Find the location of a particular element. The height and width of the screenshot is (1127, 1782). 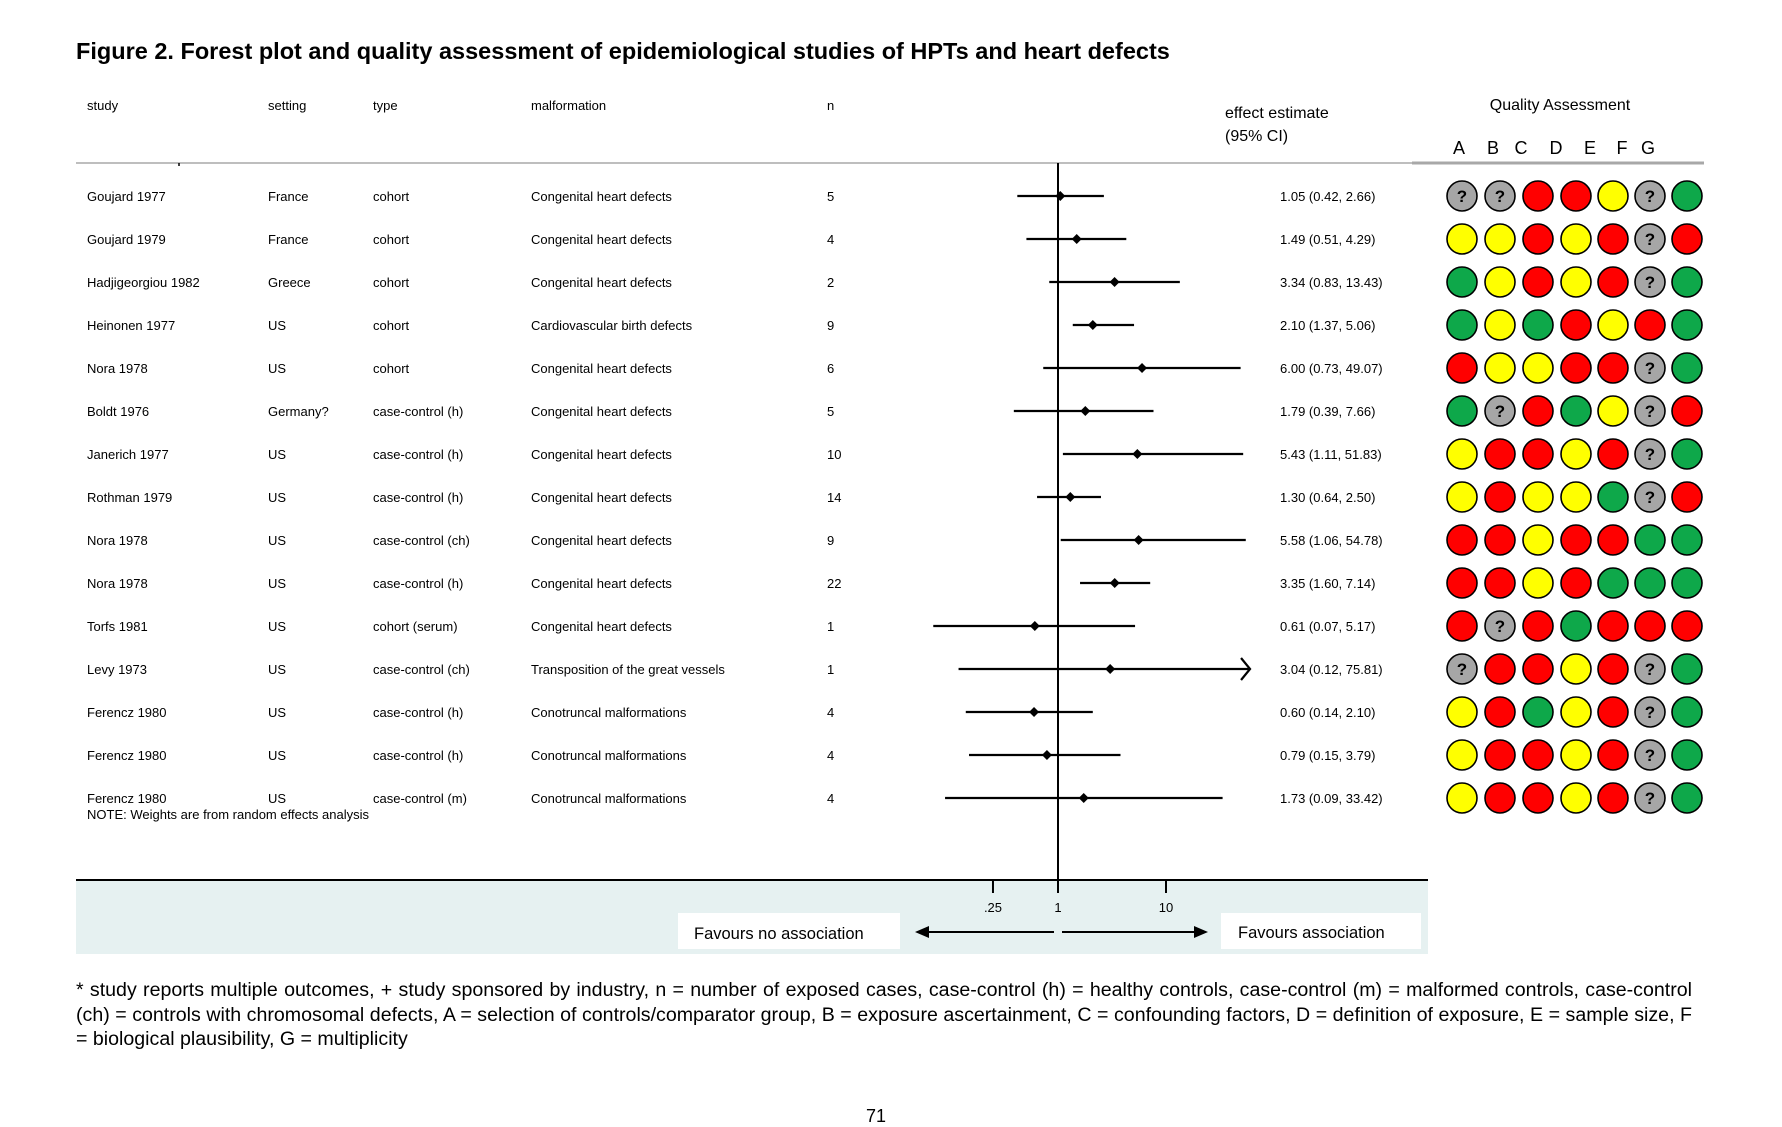

study-type: cohort is located at coordinates (391, 196).